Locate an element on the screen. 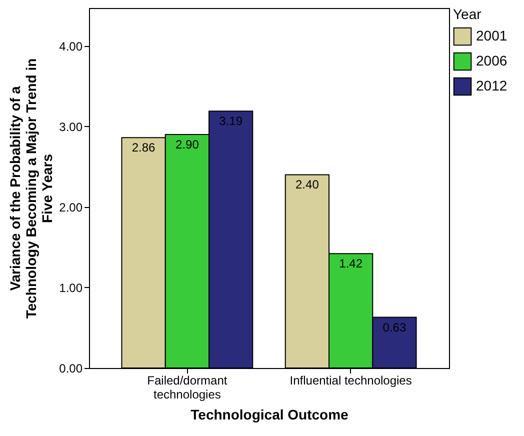 This screenshot has width=524, height=436. data-label: 3.19 is located at coordinates (231, 121).